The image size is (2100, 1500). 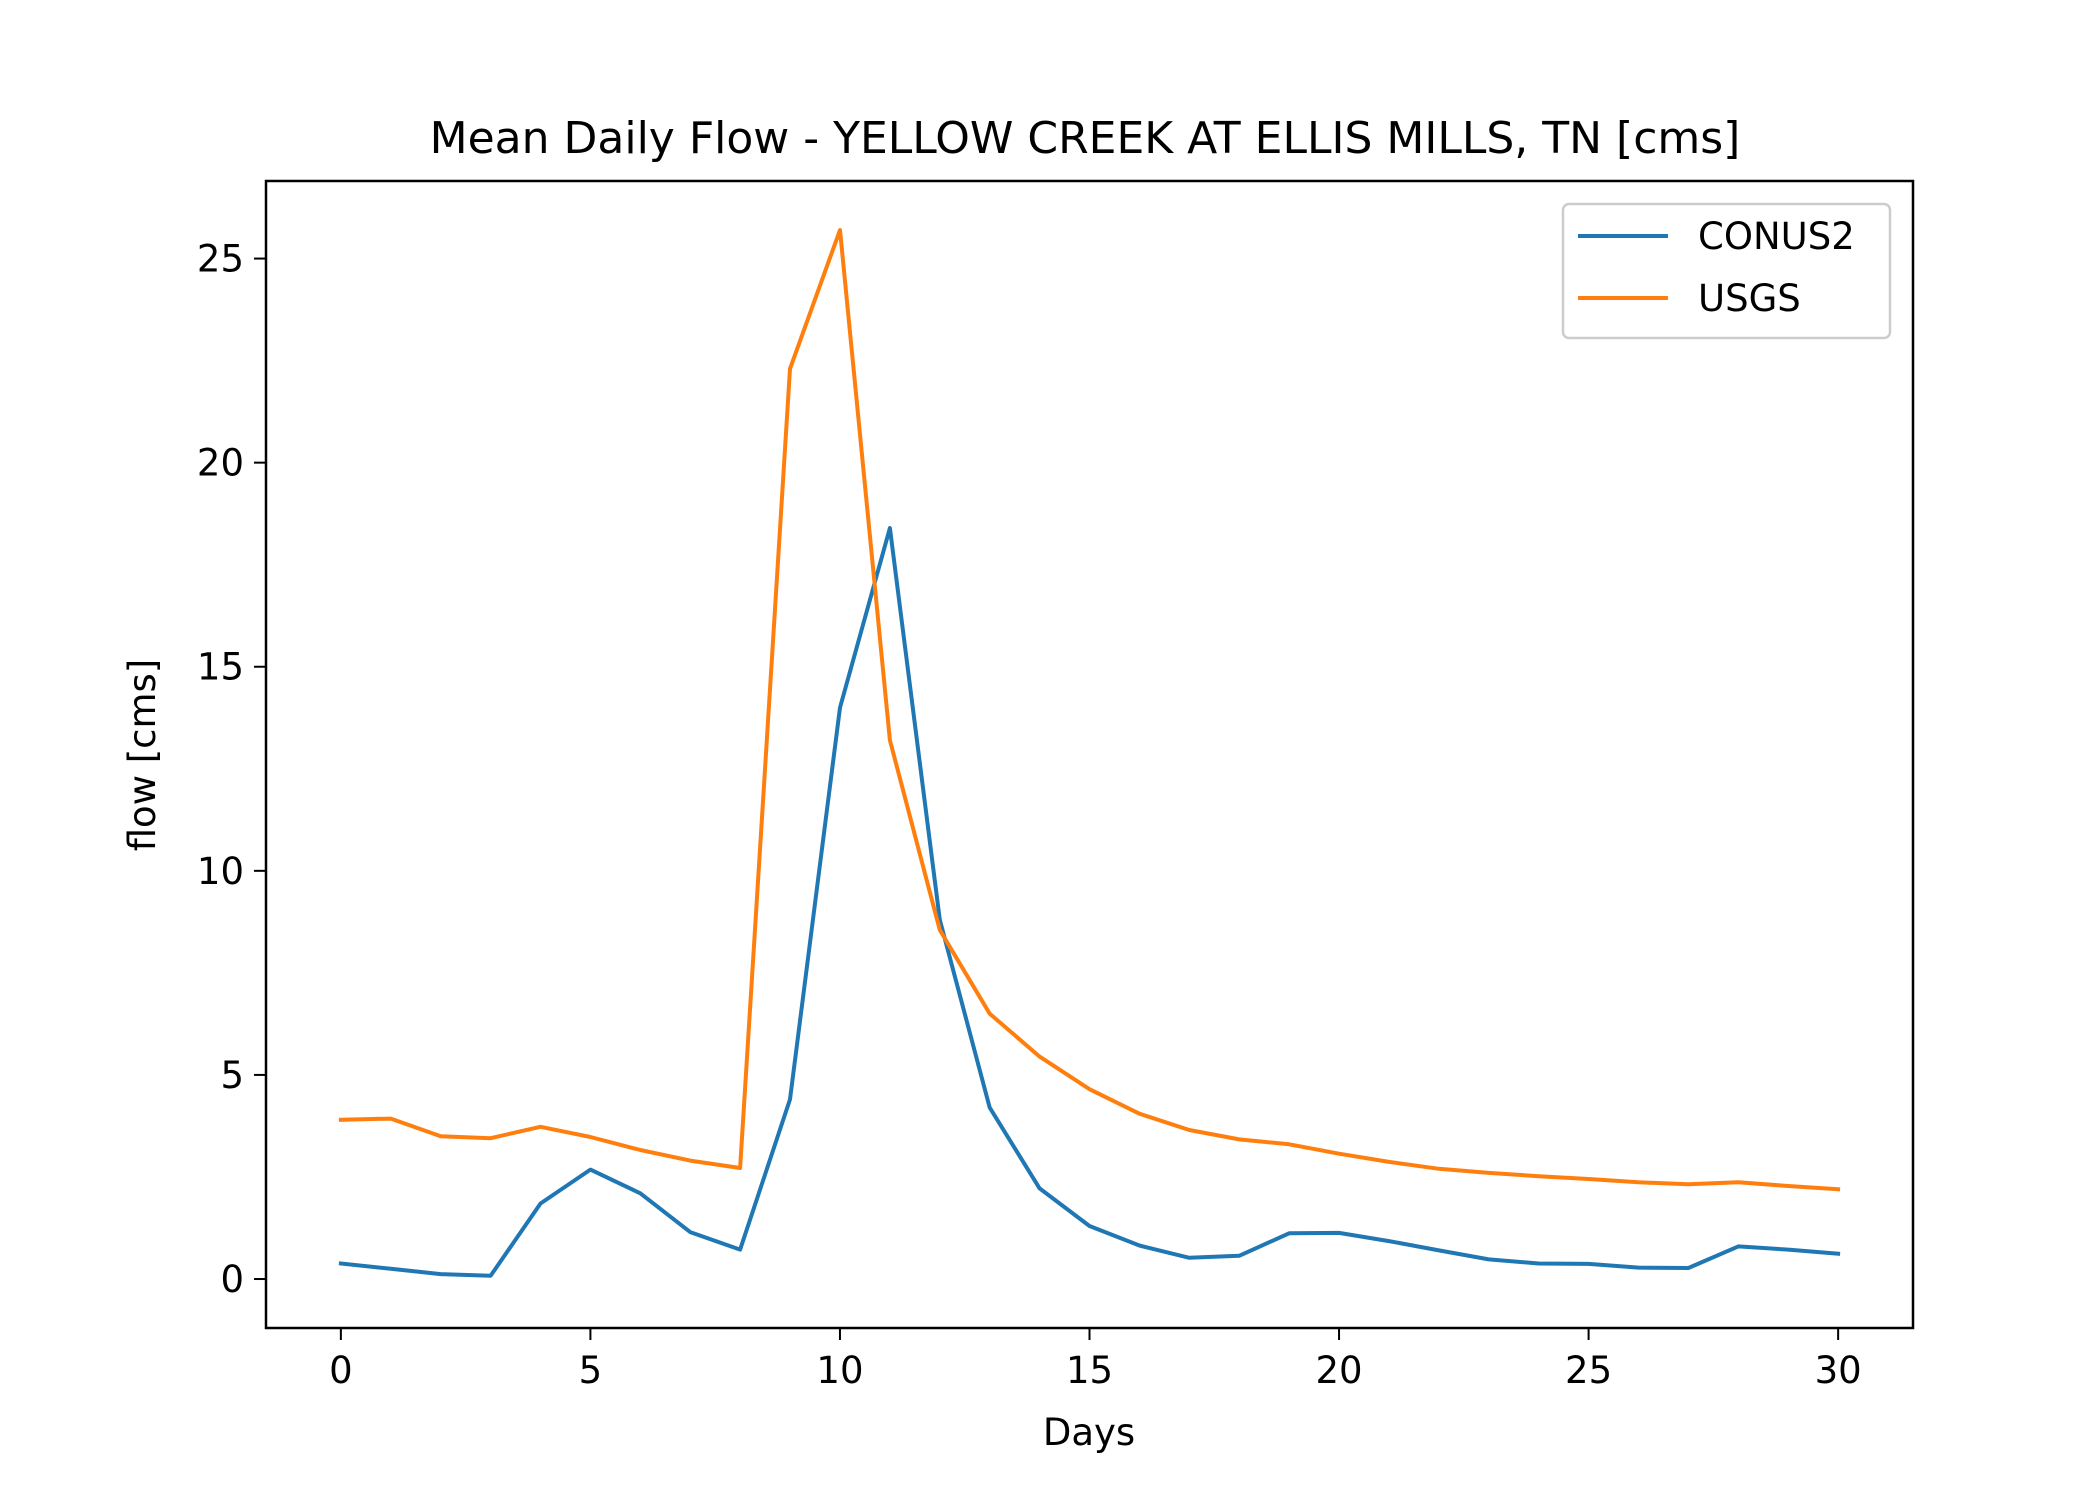 What do you see at coordinates (591, 1370) in the screenshot?
I see `x-tick-label: 5` at bounding box center [591, 1370].